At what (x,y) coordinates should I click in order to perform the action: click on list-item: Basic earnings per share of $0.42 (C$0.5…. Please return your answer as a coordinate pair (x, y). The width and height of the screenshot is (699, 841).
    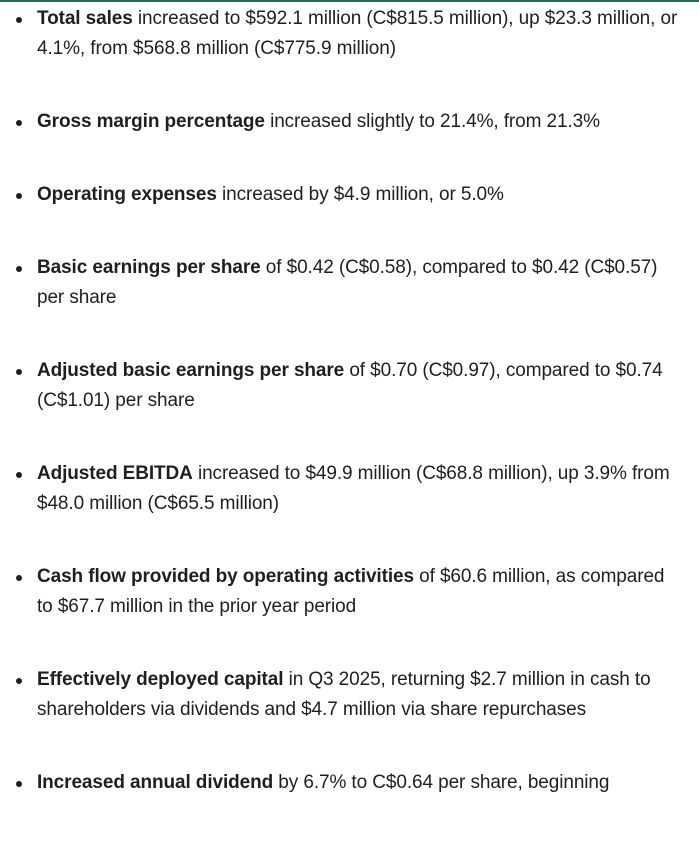
    Looking at the image, I should click on (349, 283).